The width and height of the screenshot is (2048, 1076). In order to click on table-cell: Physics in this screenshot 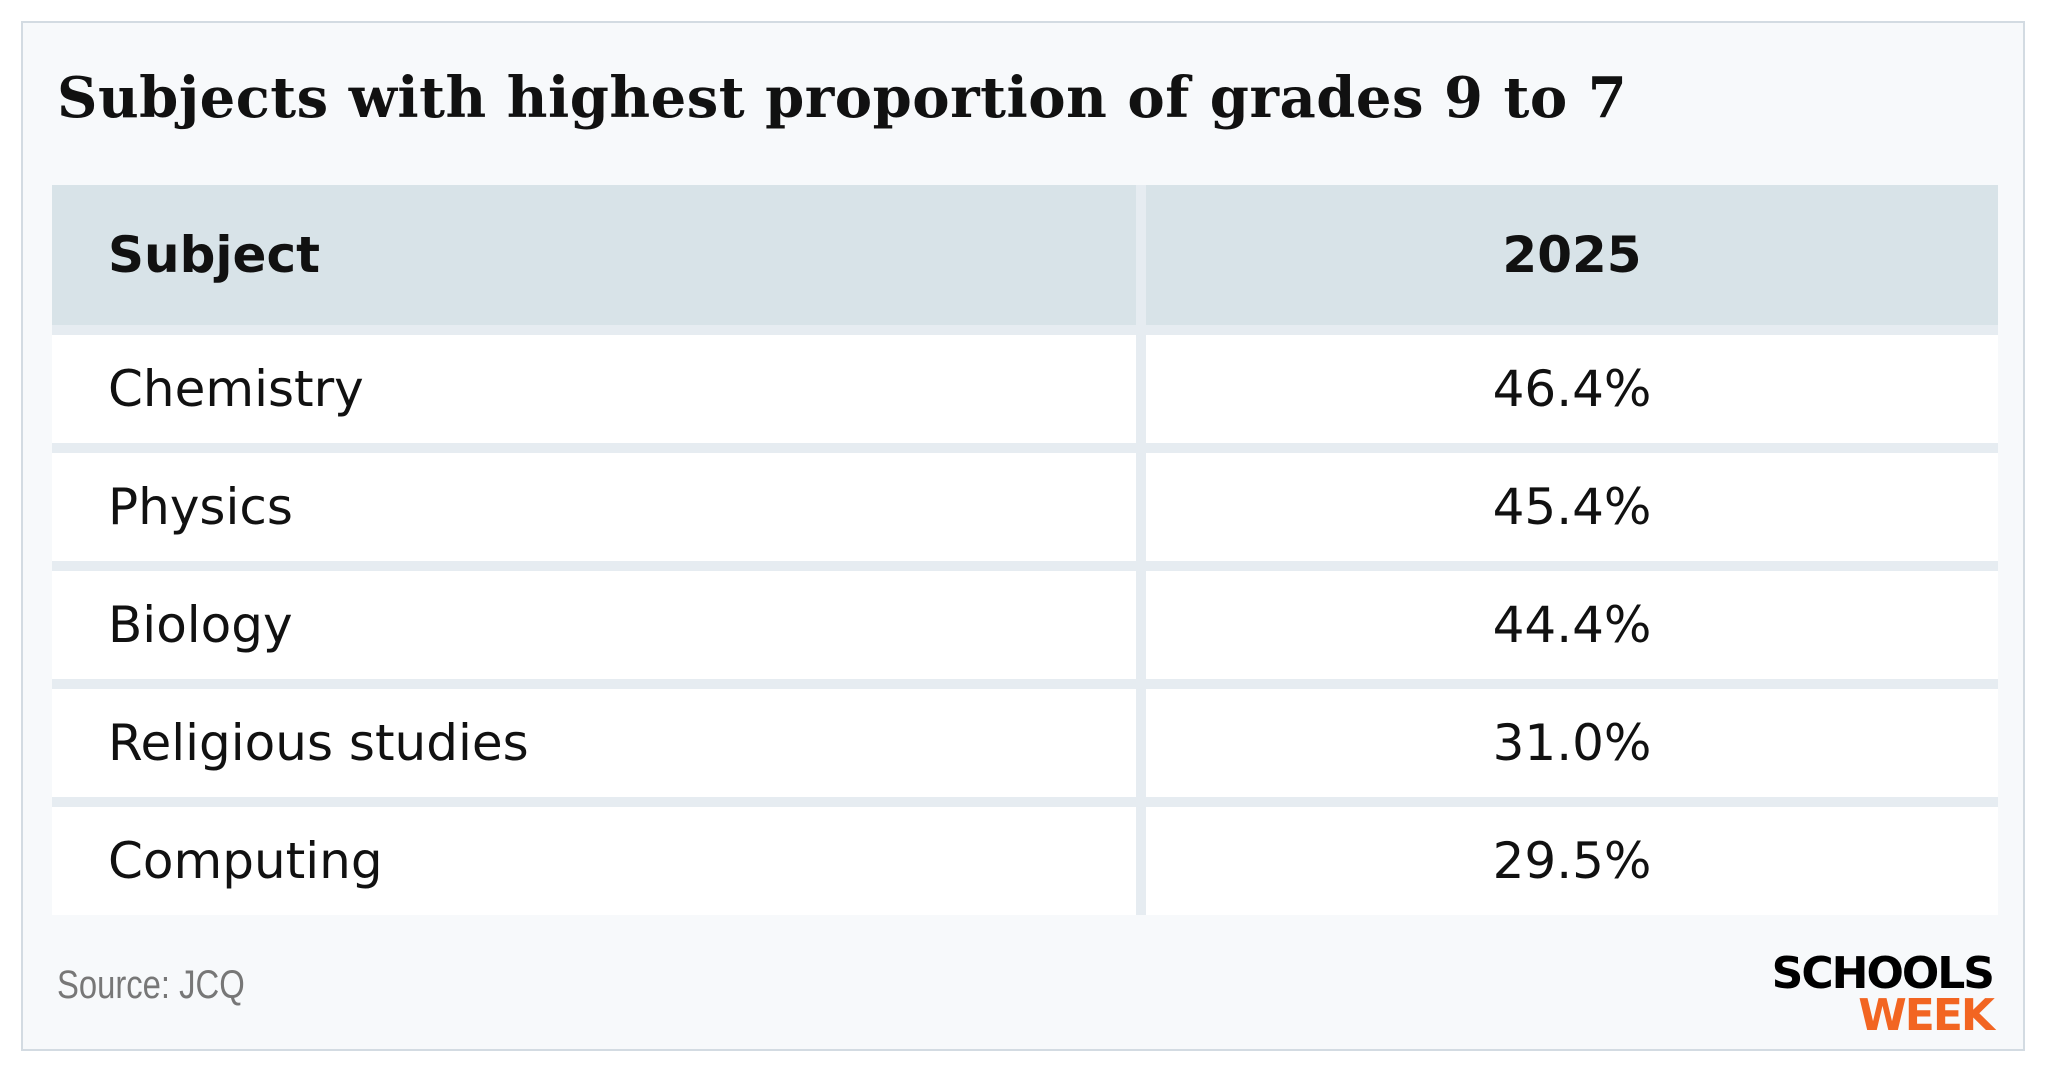, I will do `click(594, 507)`.